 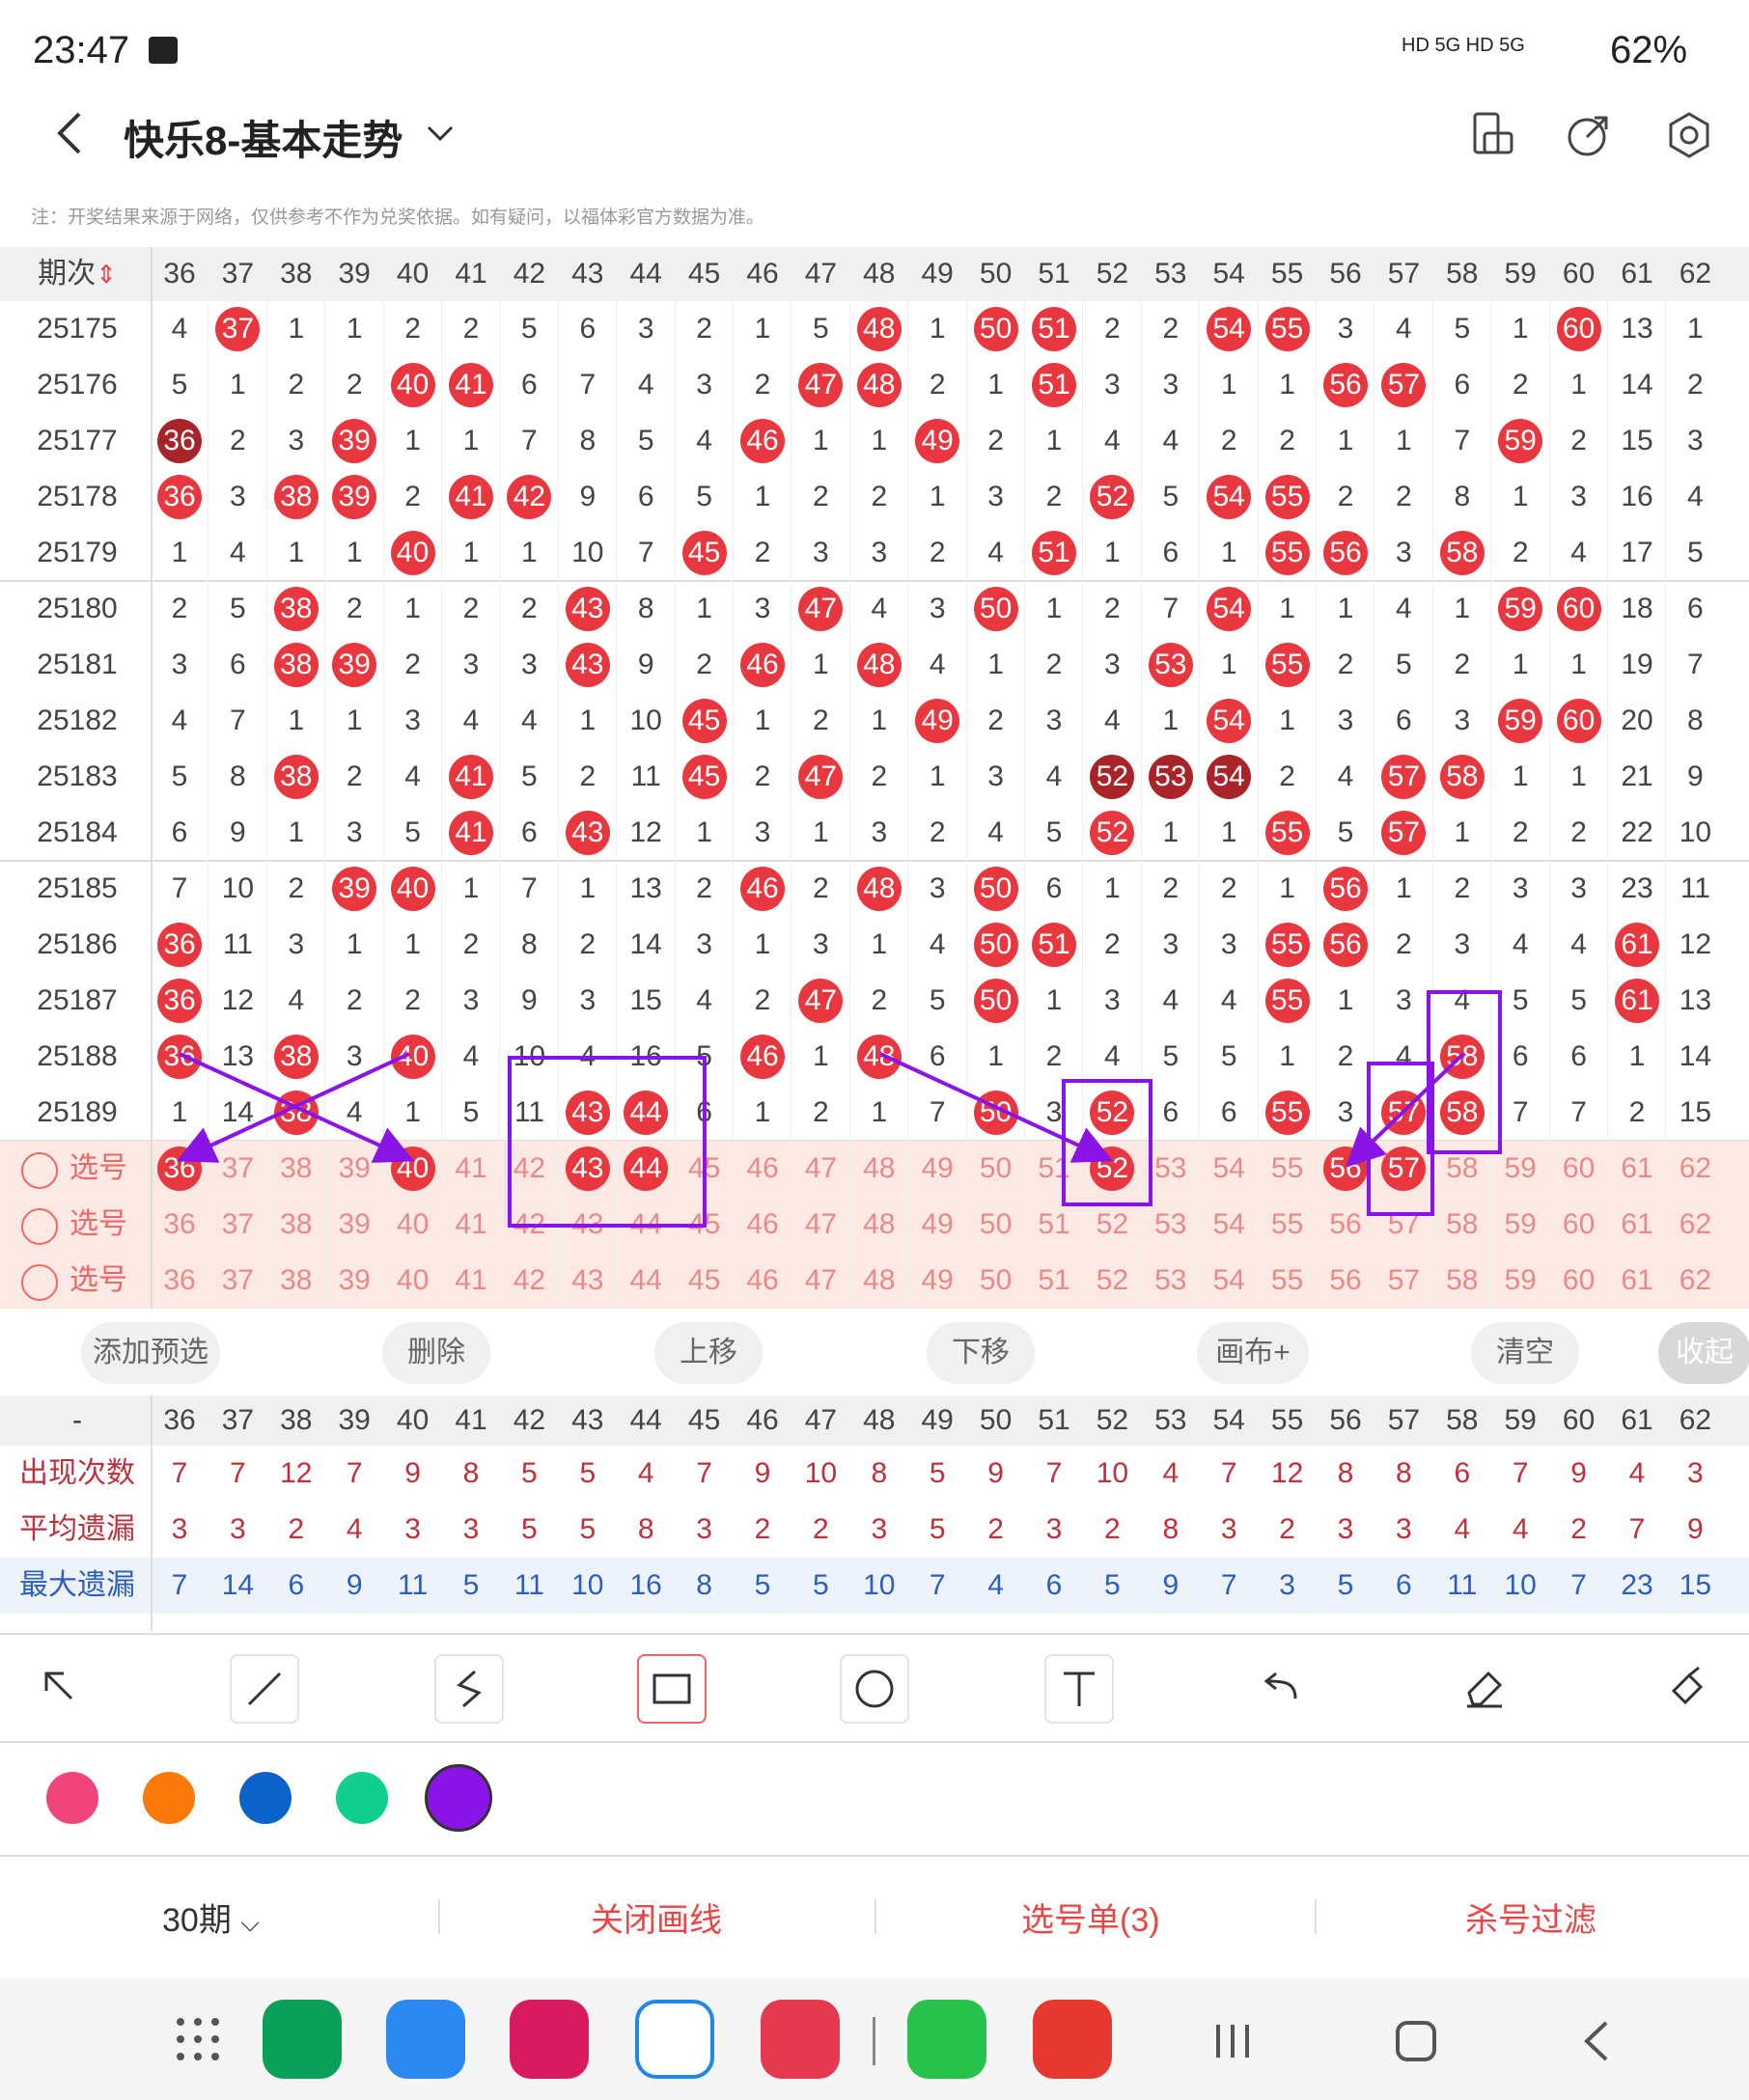 What do you see at coordinates (1703, 1353) in the screenshot?
I see `collapse-button: 收起` at bounding box center [1703, 1353].